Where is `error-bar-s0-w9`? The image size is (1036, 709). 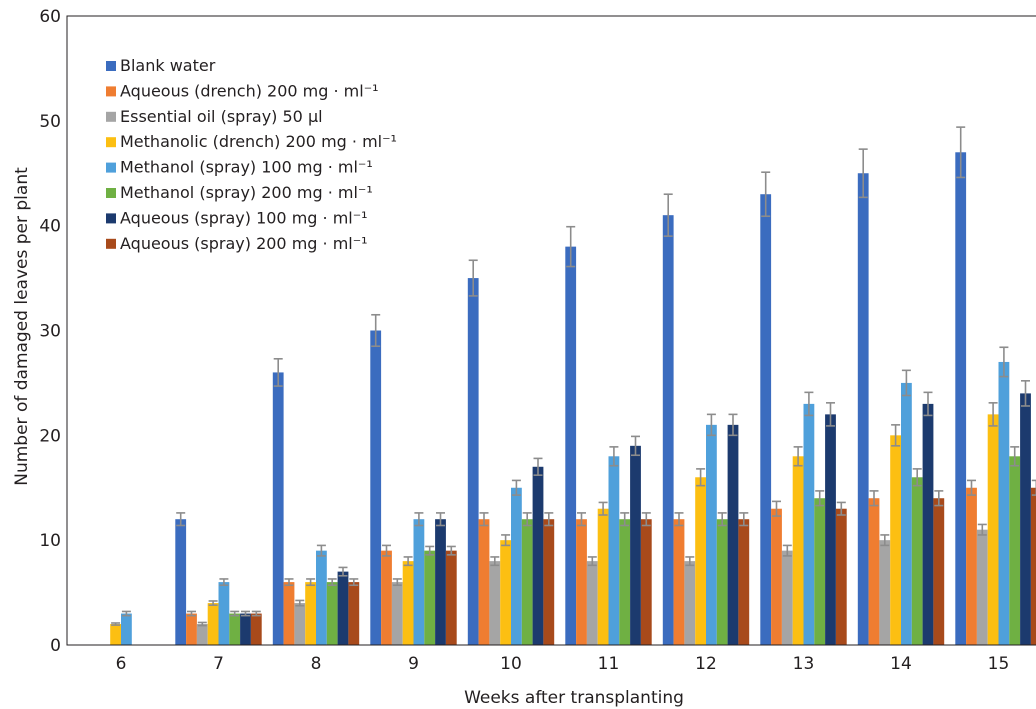
error-bar-s0-w9 is located at coordinates (376, 330).